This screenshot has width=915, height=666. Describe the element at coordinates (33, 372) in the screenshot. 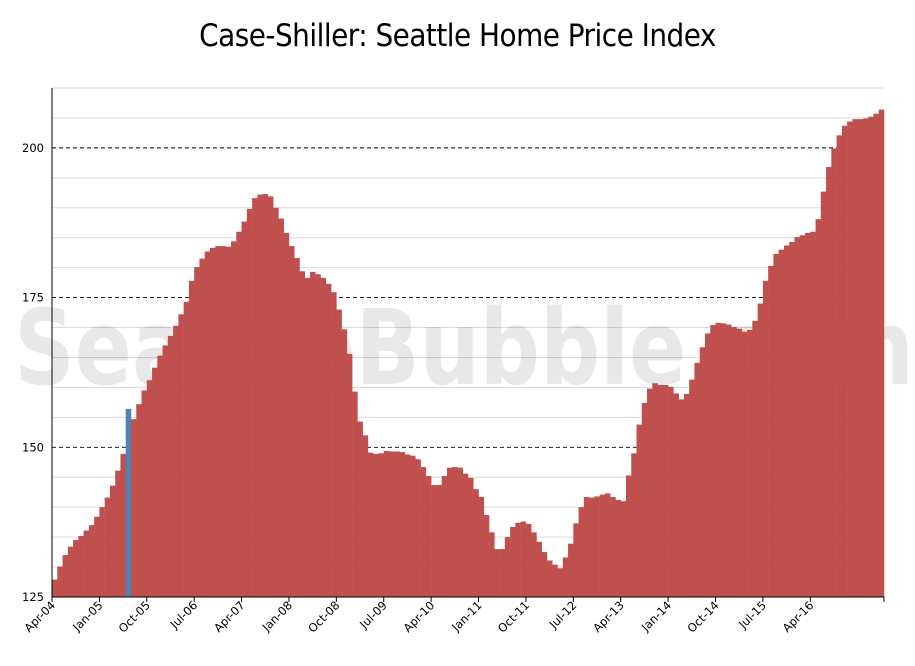

I see `y-axis-ticks: 125 150 175 200` at that location.